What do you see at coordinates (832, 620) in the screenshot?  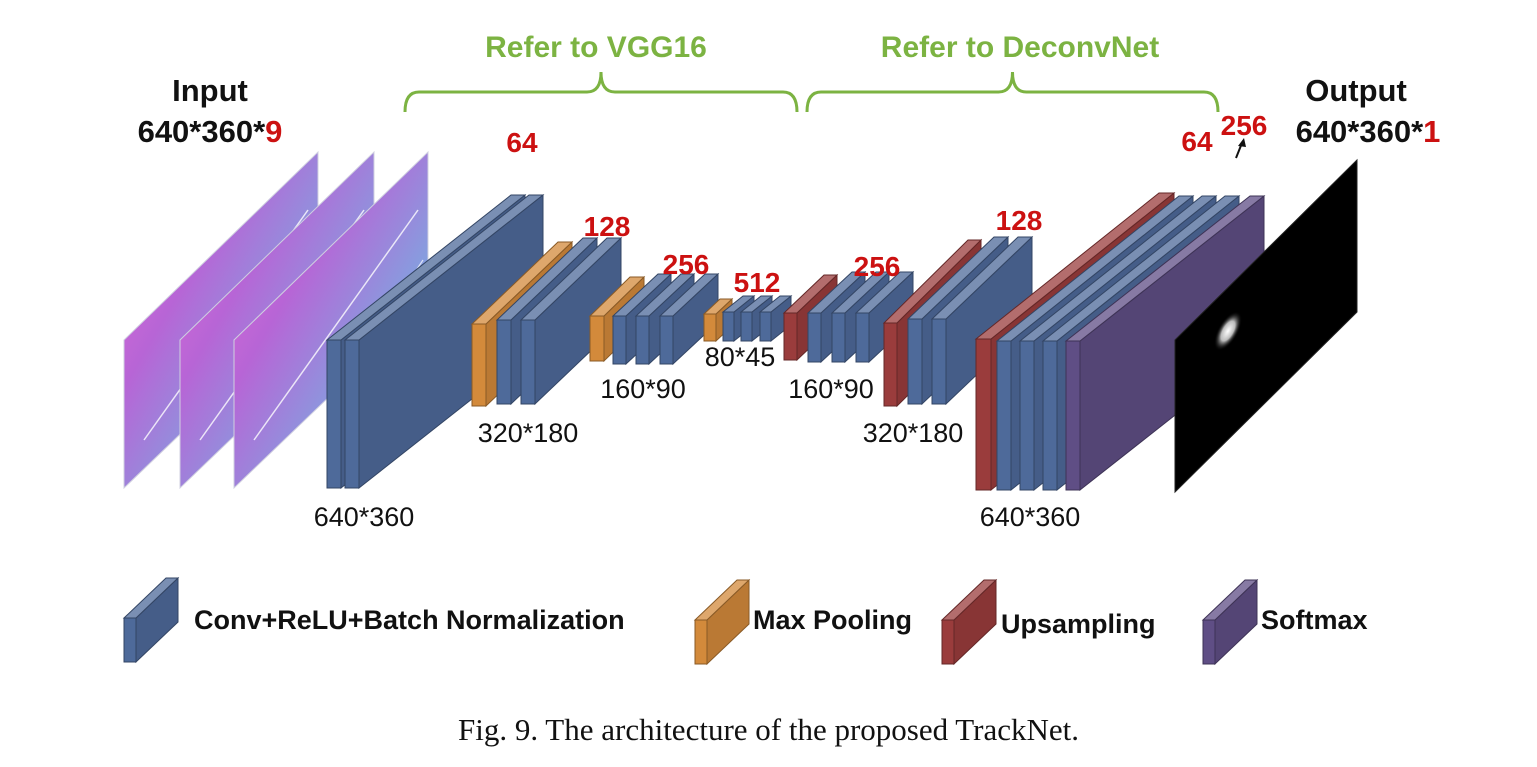 I see `legend-label-pool: Max Pooling` at bounding box center [832, 620].